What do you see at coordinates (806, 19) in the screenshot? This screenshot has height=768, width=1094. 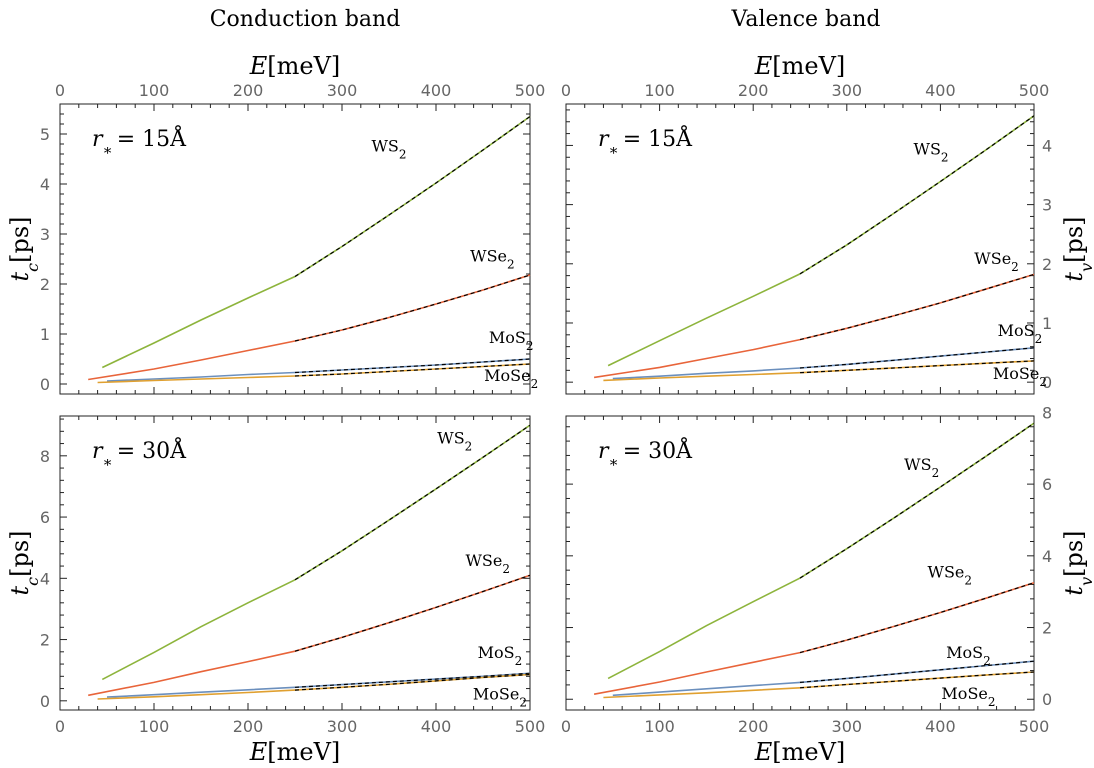 I see `right-column-title: Valence band` at bounding box center [806, 19].